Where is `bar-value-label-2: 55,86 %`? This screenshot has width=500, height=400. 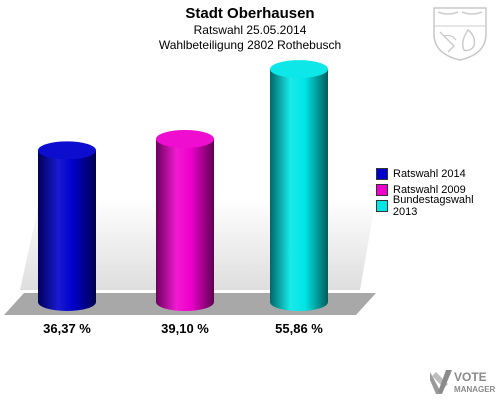
bar-value-label-2: 55,86 % is located at coordinates (299, 328).